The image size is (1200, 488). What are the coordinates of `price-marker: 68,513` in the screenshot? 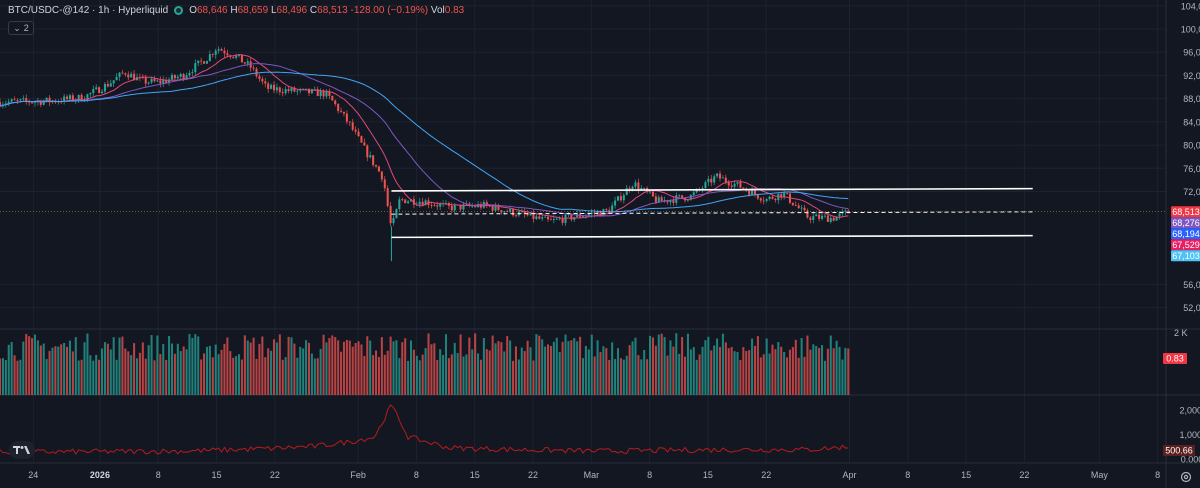 It's located at (1185, 212).